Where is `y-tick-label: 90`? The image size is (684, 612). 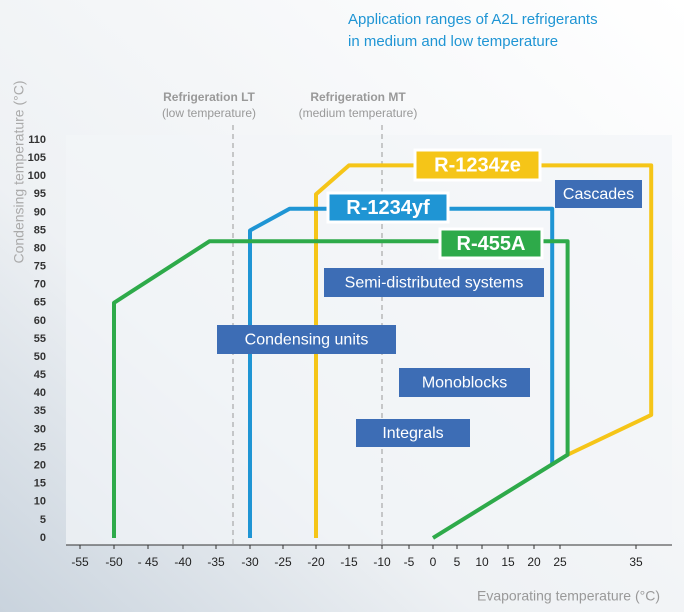 y-tick-label: 90 is located at coordinates (40, 212).